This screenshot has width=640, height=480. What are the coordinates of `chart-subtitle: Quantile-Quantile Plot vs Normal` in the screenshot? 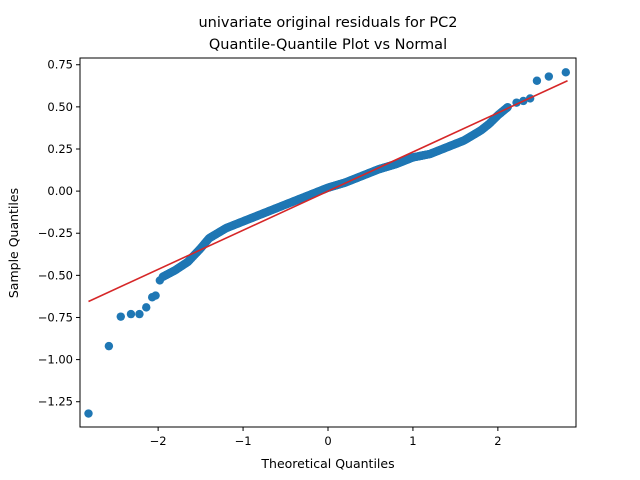 It's located at (328, 45).